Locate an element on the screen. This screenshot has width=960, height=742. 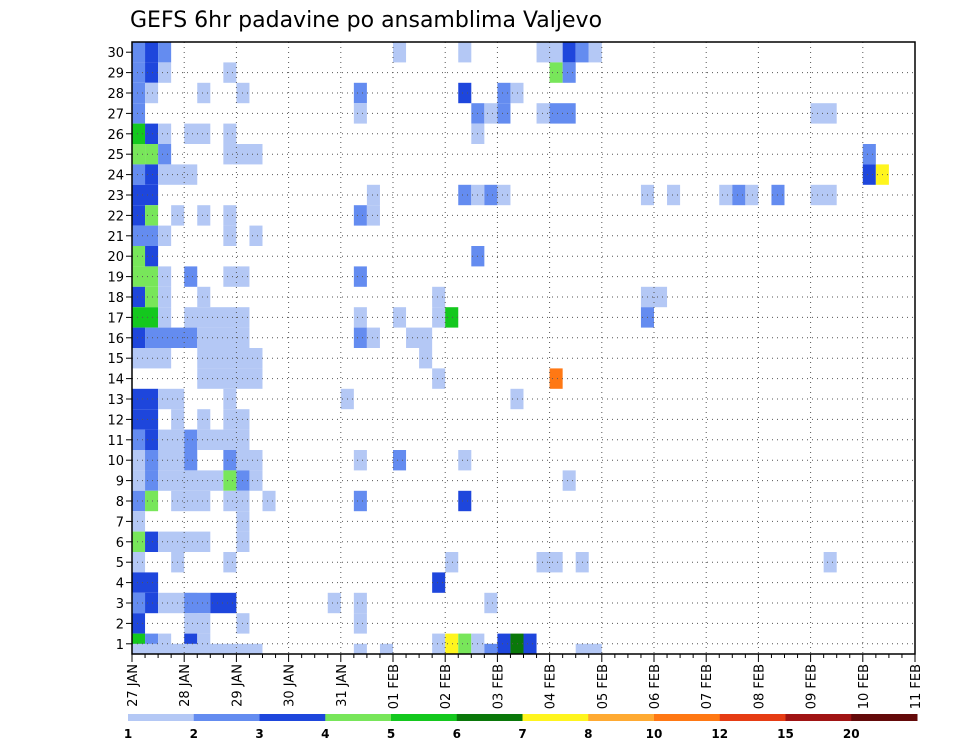
y-tick-label: 27 is located at coordinates (115, 114).